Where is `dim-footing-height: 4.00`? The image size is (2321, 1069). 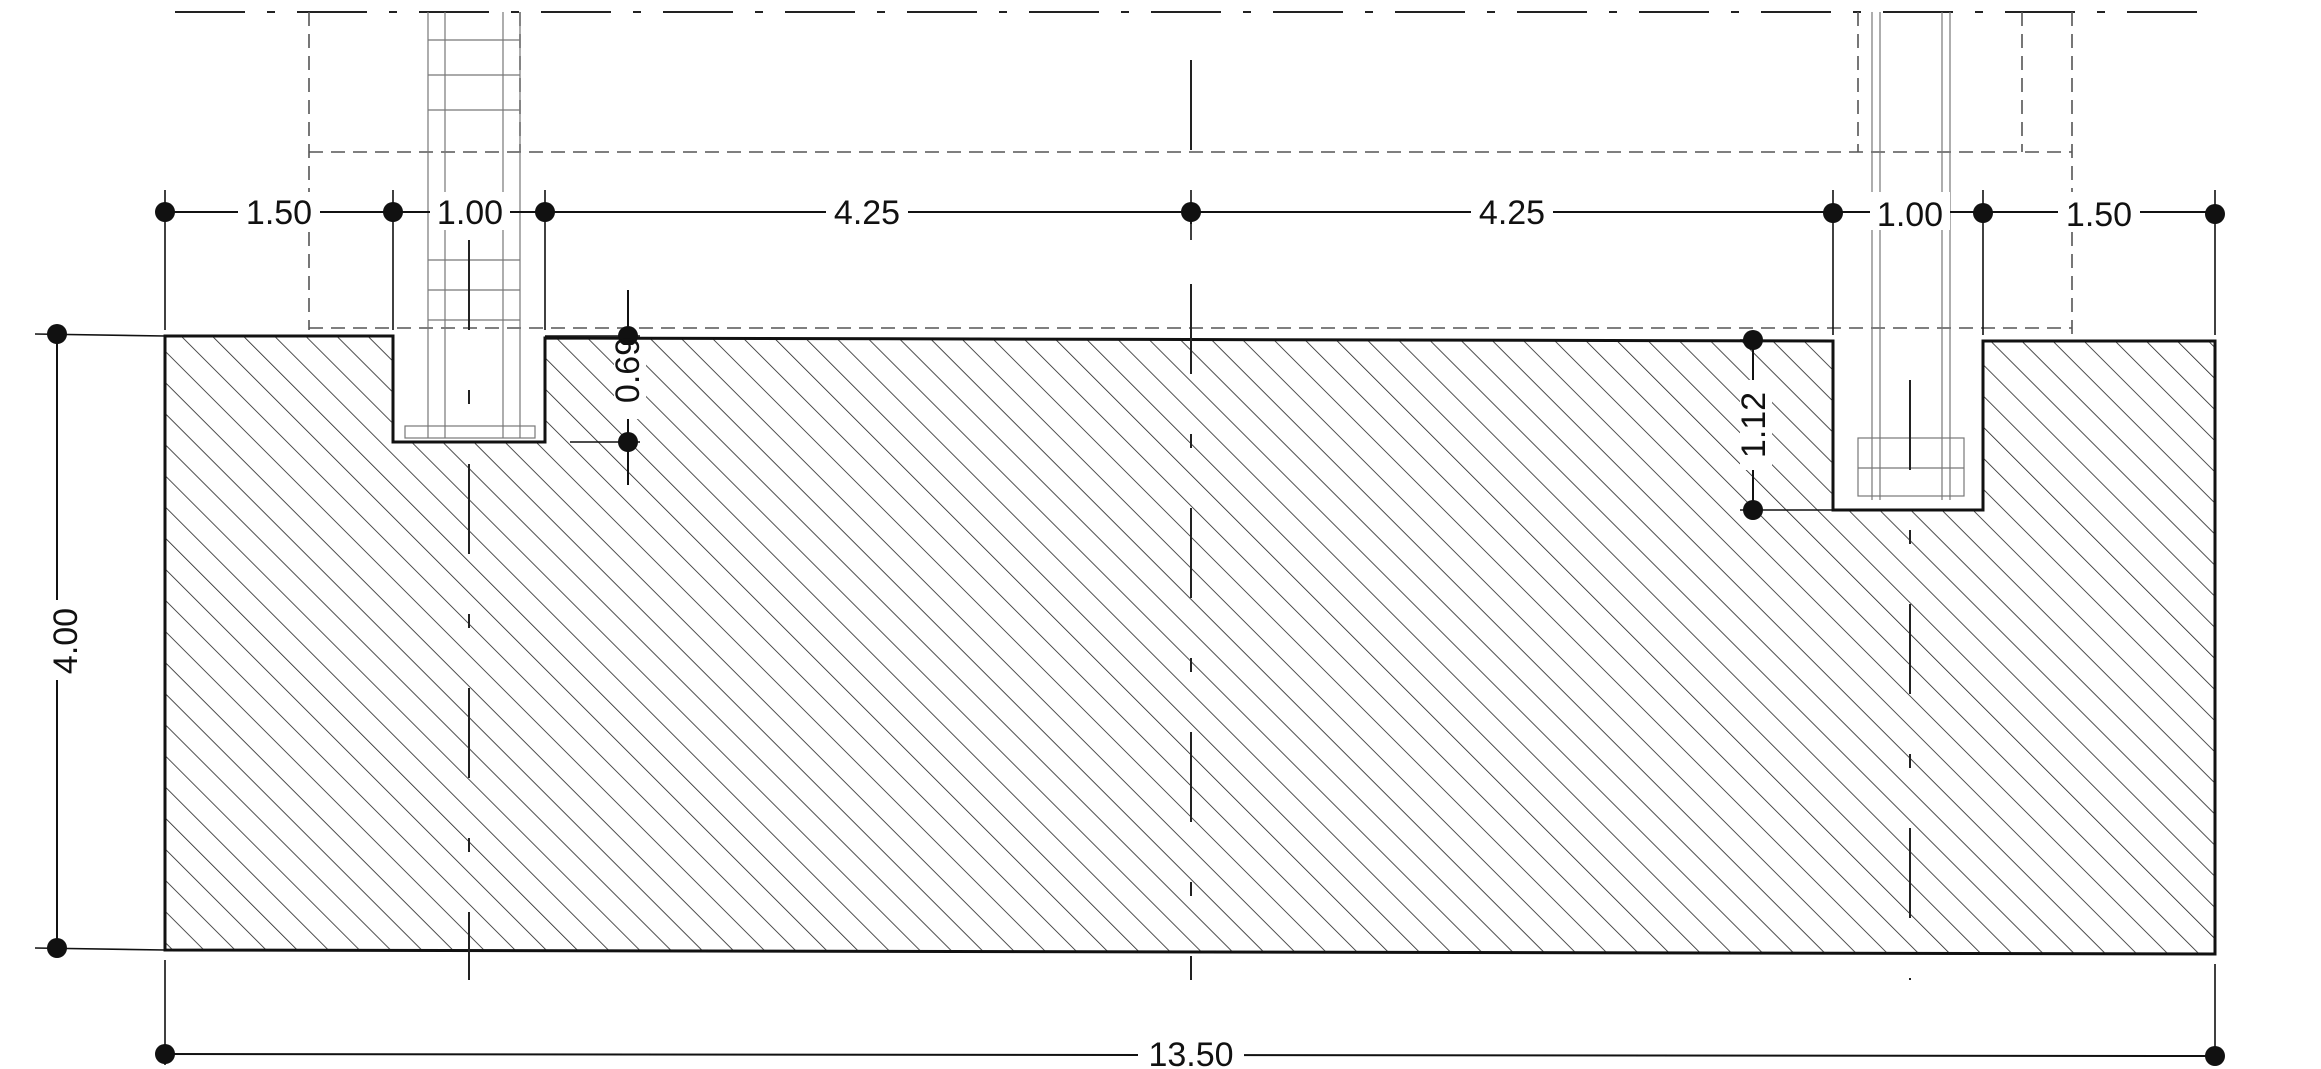
dim-footing-height: 4.00 is located at coordinates (66, 641).